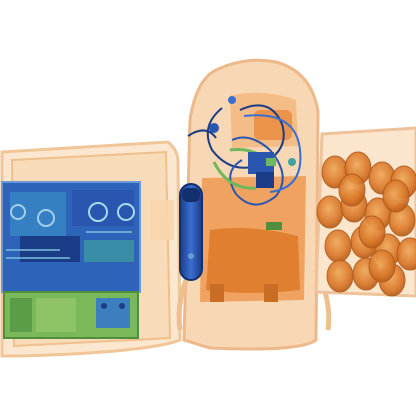 The width and height of the screenshot is (416, 416). Describe the element at coordinates (71, 315) in the screenshot. I see `laptop-battery` at that location.